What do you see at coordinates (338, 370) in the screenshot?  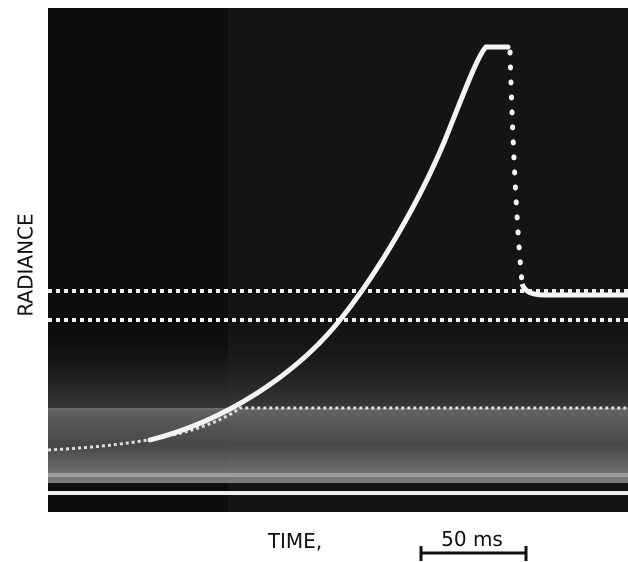 I see `haze` at bounding box center [338, 370].